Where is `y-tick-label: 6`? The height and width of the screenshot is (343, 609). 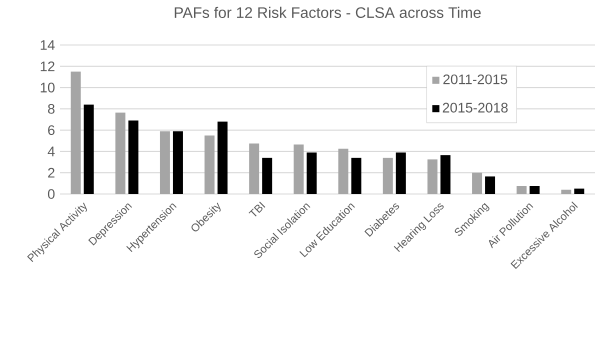 y-tick-label: 6 is located at coordinates (51, 130).